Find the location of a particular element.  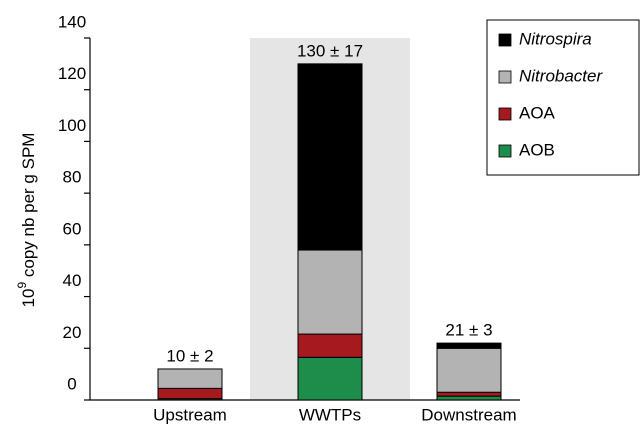

y-tick-label: 140 is located at coordinates (72, 21).